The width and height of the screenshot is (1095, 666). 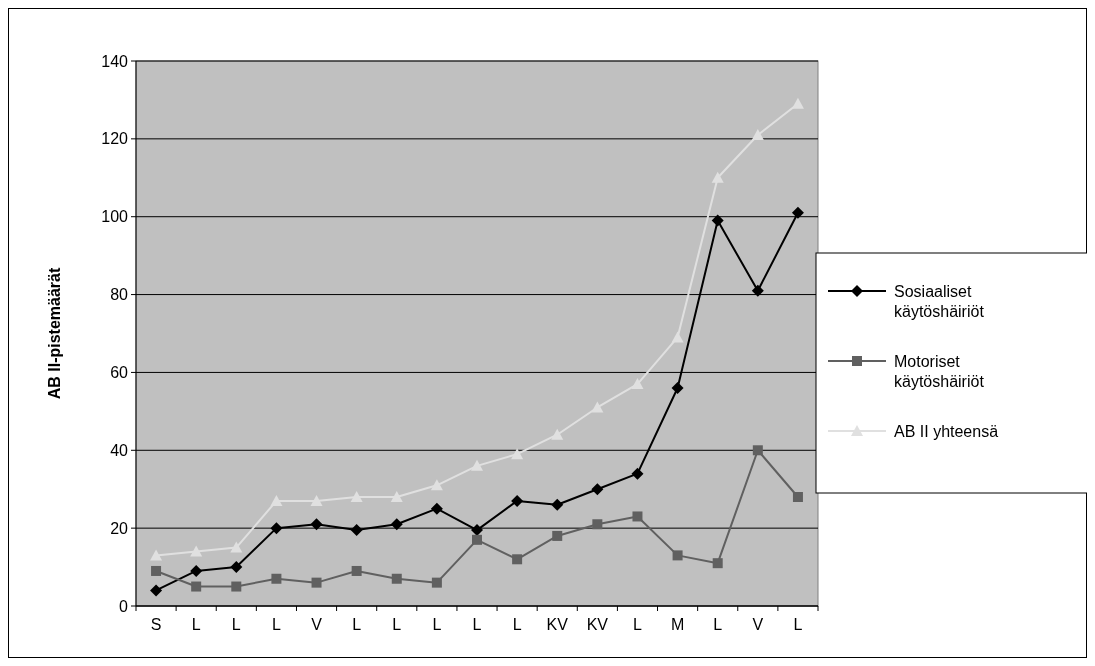 What do you see at coordinates (939, 371) in the screenshot?
I see `legend-label: Motoriset käytöshäiriöt` at bounding box center [939, 371].